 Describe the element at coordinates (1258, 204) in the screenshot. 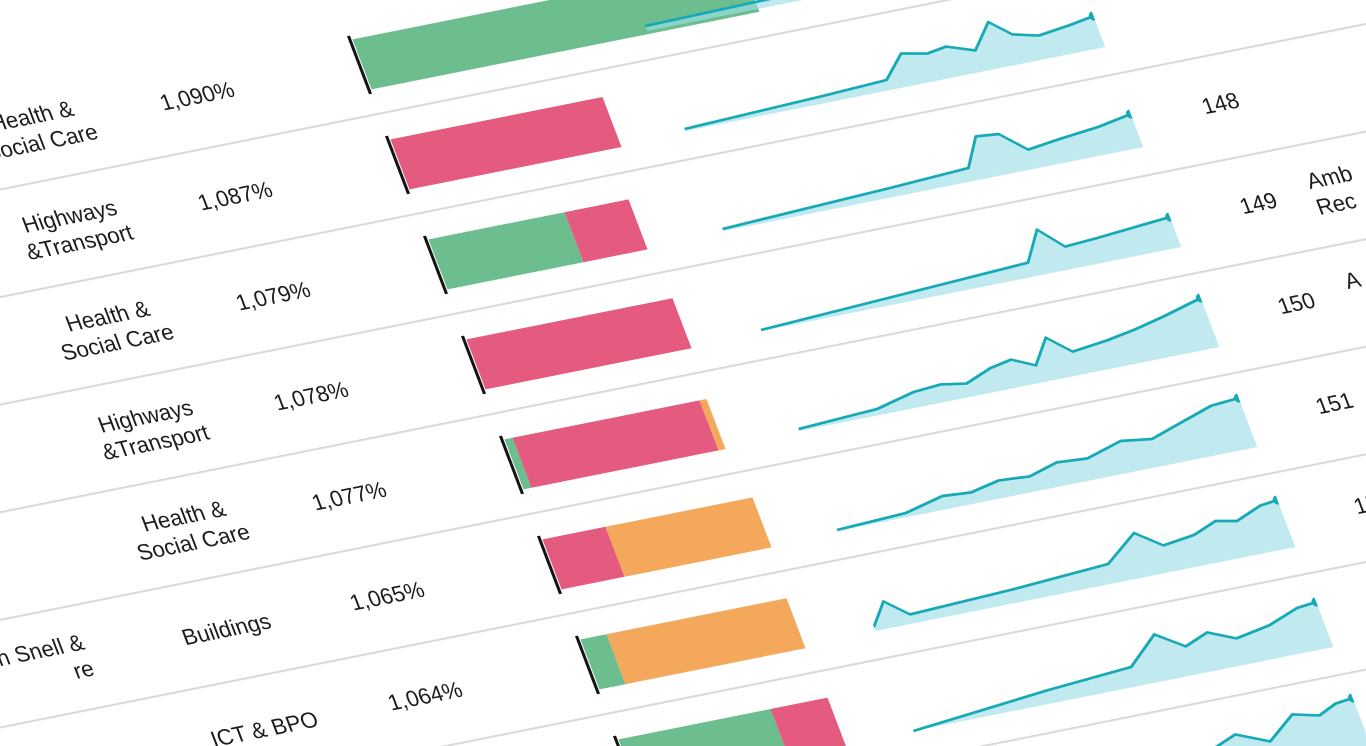

I see `row-rank: 149` at that location.